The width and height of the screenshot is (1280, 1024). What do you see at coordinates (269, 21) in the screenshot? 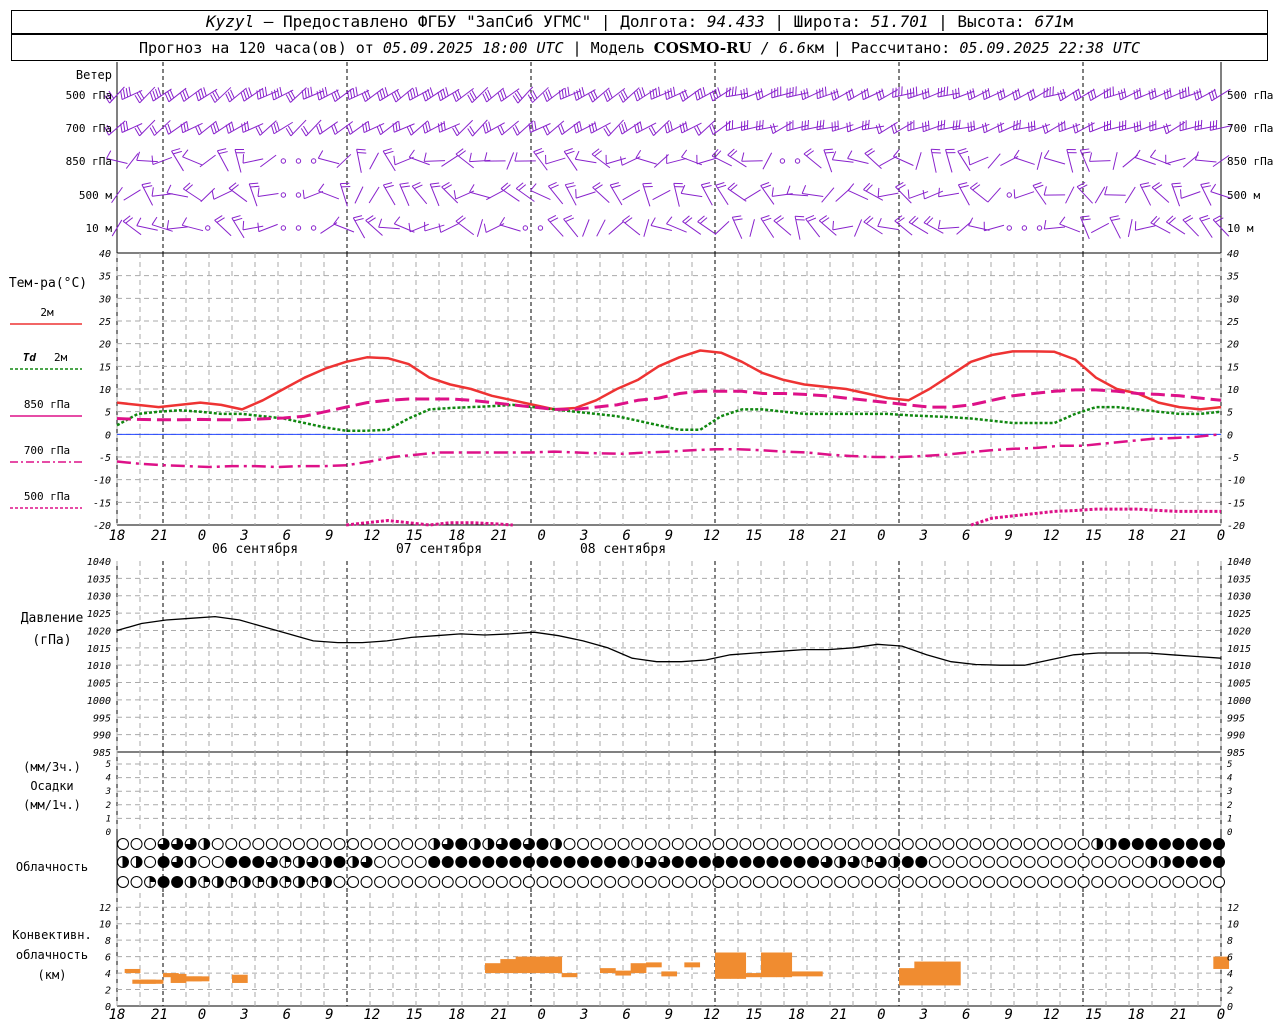
I see `header-dash: –` at bounding box center [269, 21].